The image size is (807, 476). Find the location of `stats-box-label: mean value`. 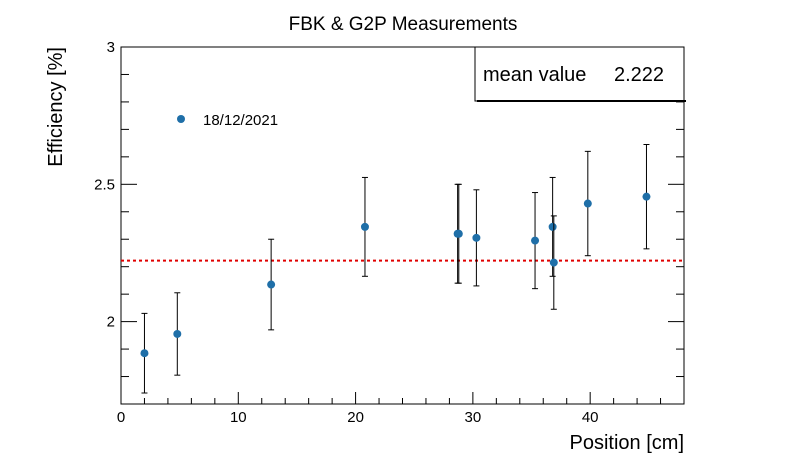

stats-box-label: mean value is located at coordinates (534, 75).